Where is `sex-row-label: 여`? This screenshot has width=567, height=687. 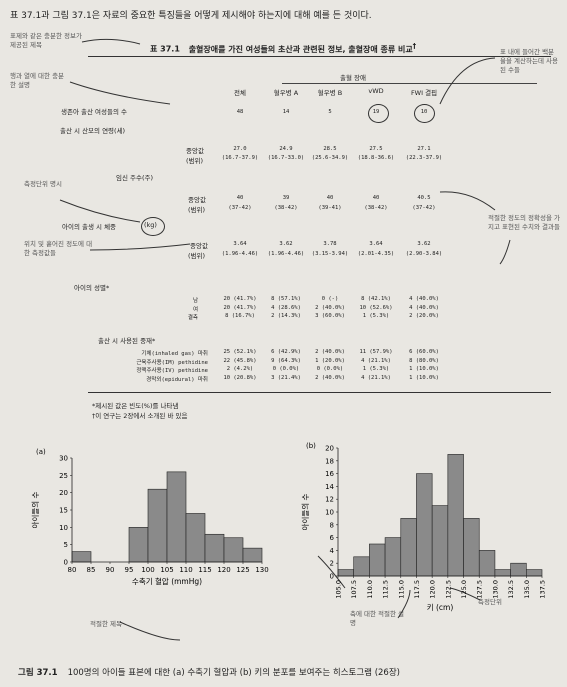 sex-row-label: 여 is located at coordinates (195, 309).